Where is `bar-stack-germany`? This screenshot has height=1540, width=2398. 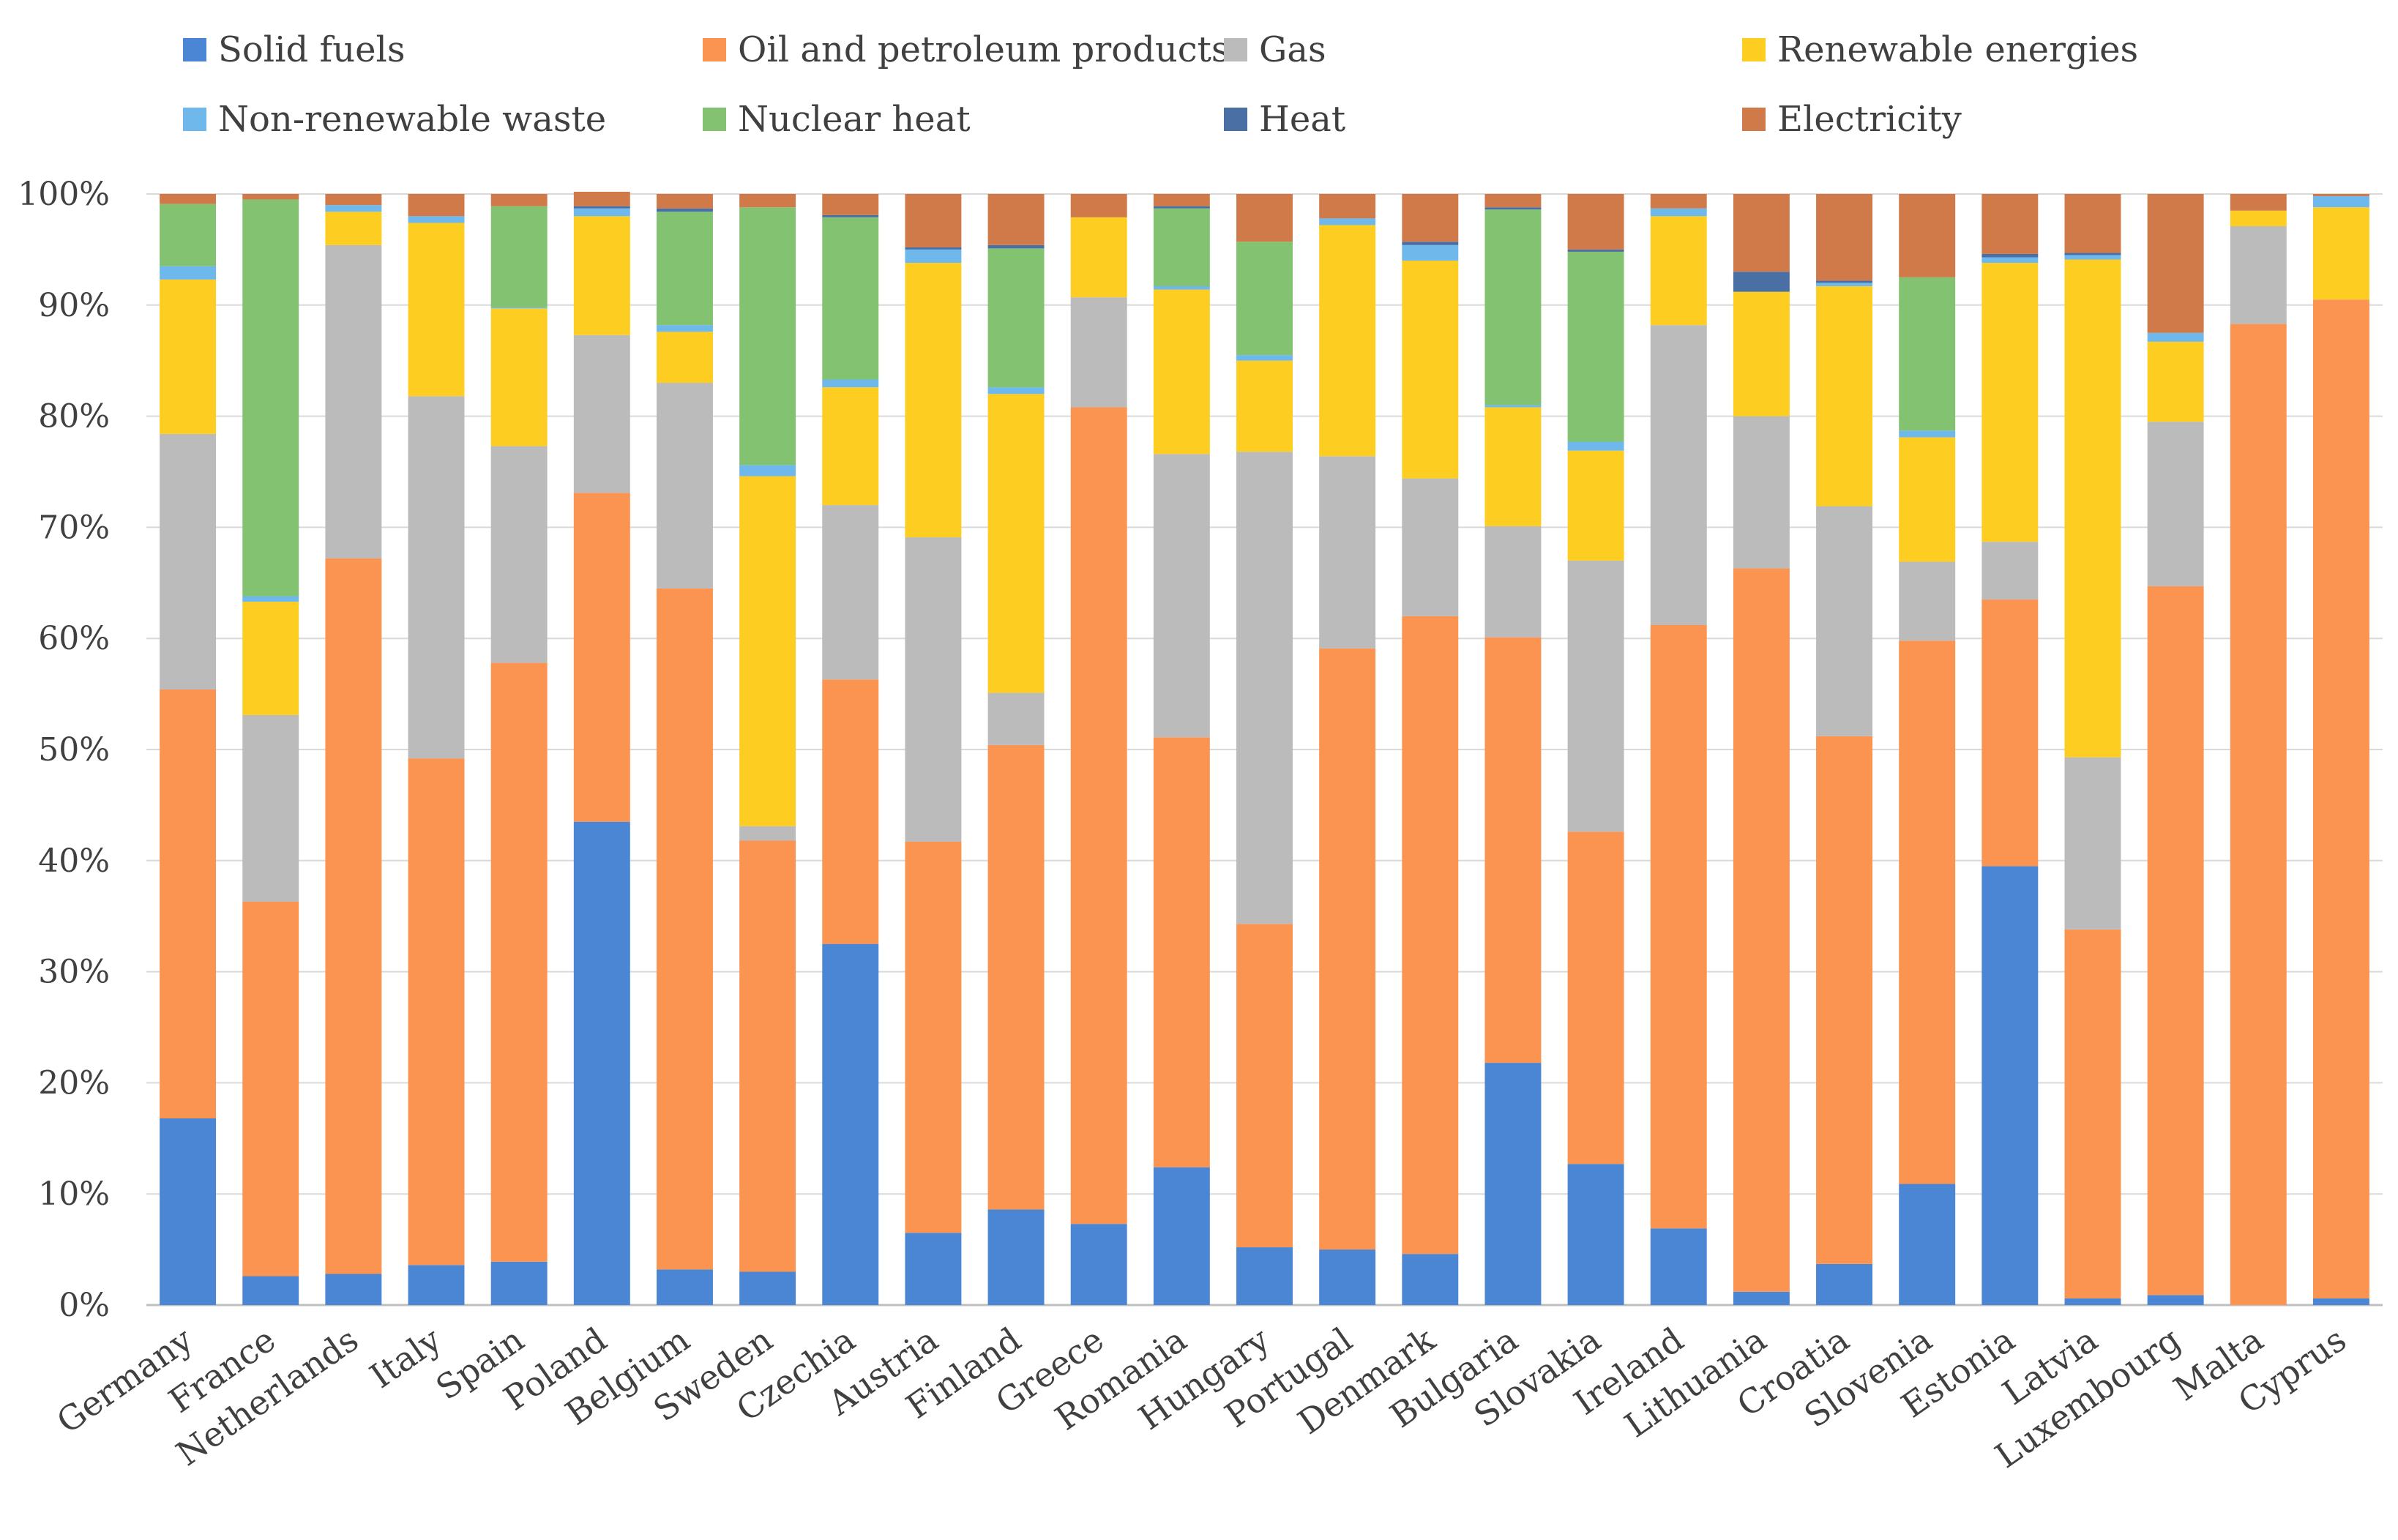 bar-stack-germany is located at coordinates (188, 749).